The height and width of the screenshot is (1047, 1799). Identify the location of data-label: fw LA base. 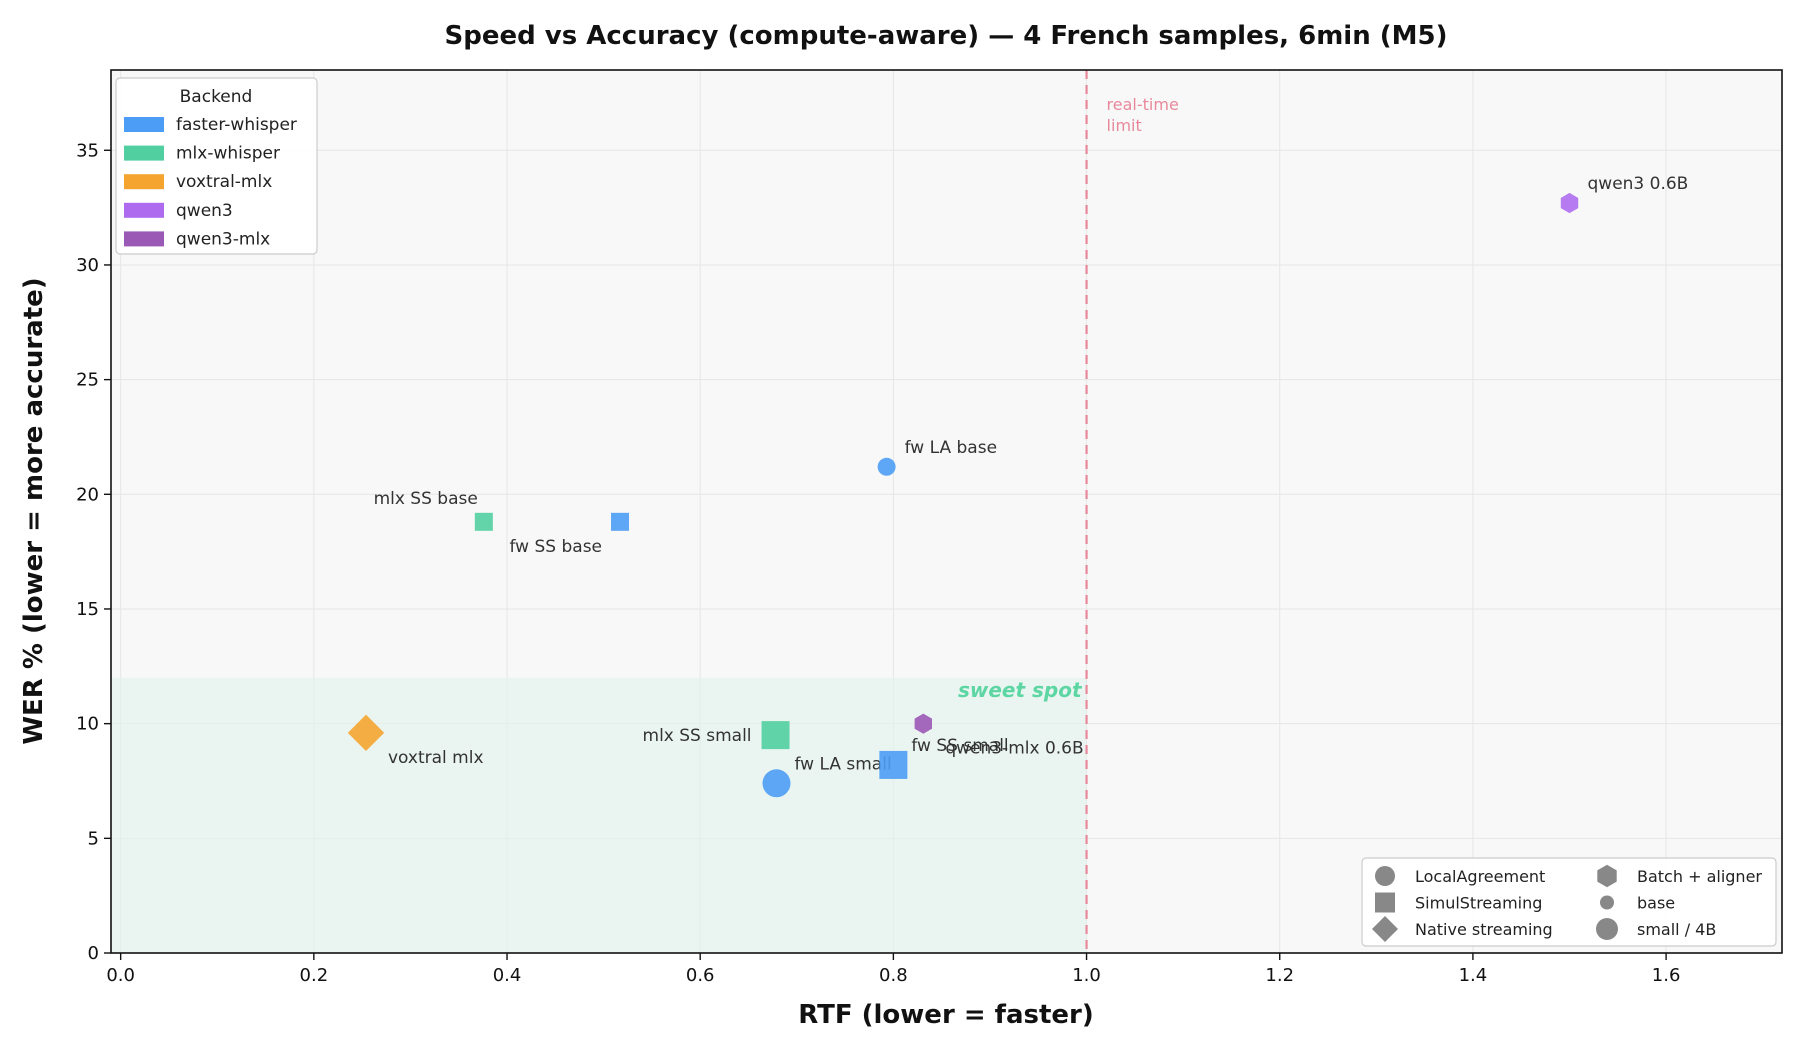
(951, 448).